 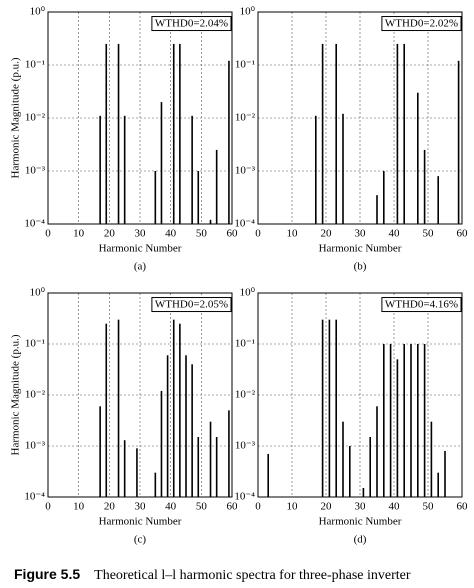 I want to click on panel-label: (b), so click(x=360, y=267).